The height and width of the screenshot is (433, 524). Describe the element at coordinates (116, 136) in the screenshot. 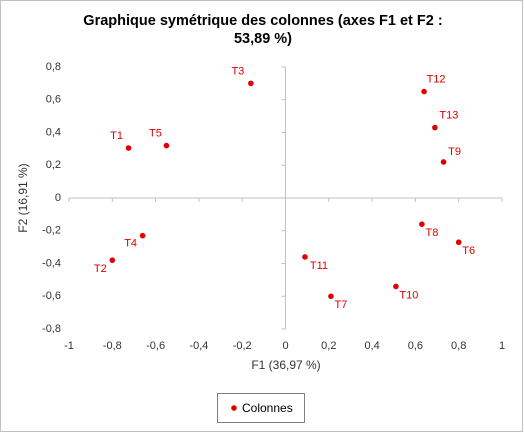

I see `point-label: T1` at that location.